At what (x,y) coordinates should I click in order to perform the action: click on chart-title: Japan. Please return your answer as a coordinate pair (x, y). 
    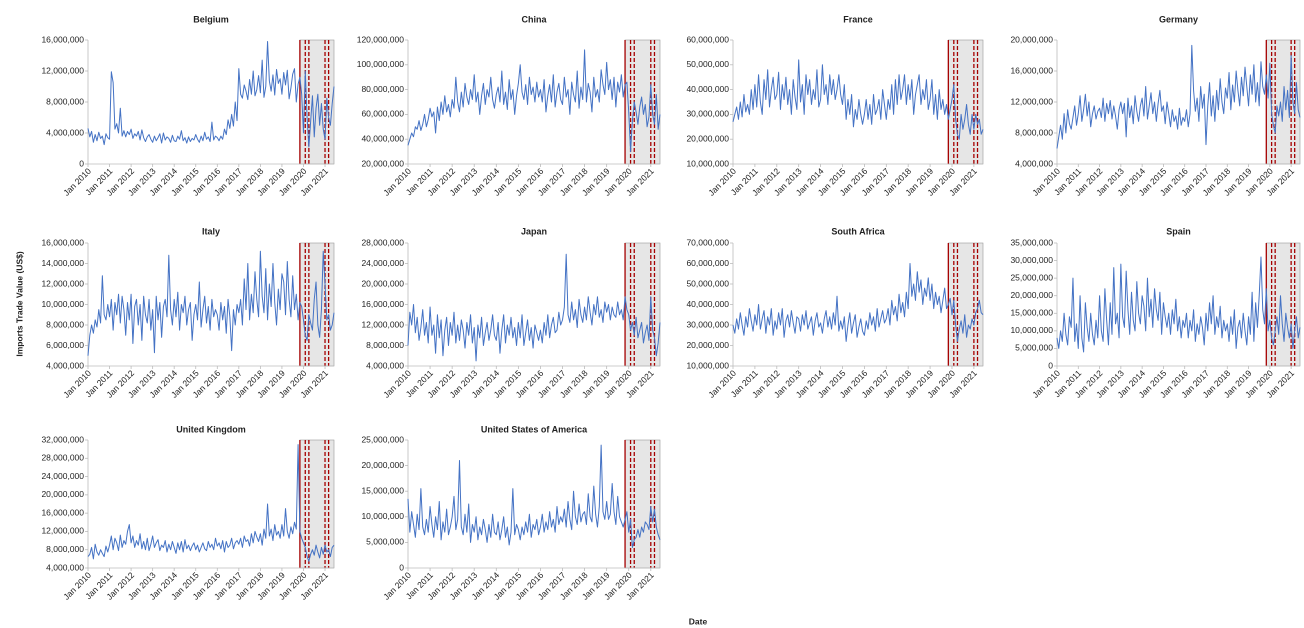
    Looking at the image, I should click on (534, 231).